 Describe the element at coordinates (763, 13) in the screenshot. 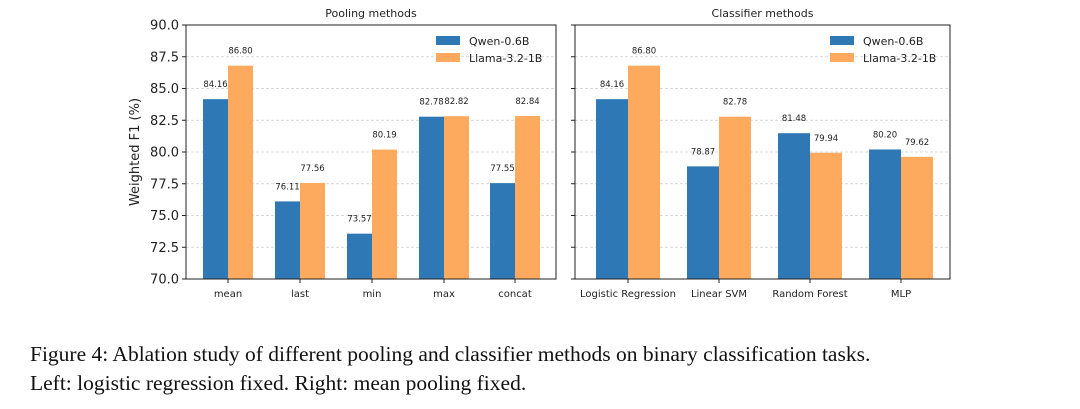

I see `chart-title: Classifier methods` at that location.